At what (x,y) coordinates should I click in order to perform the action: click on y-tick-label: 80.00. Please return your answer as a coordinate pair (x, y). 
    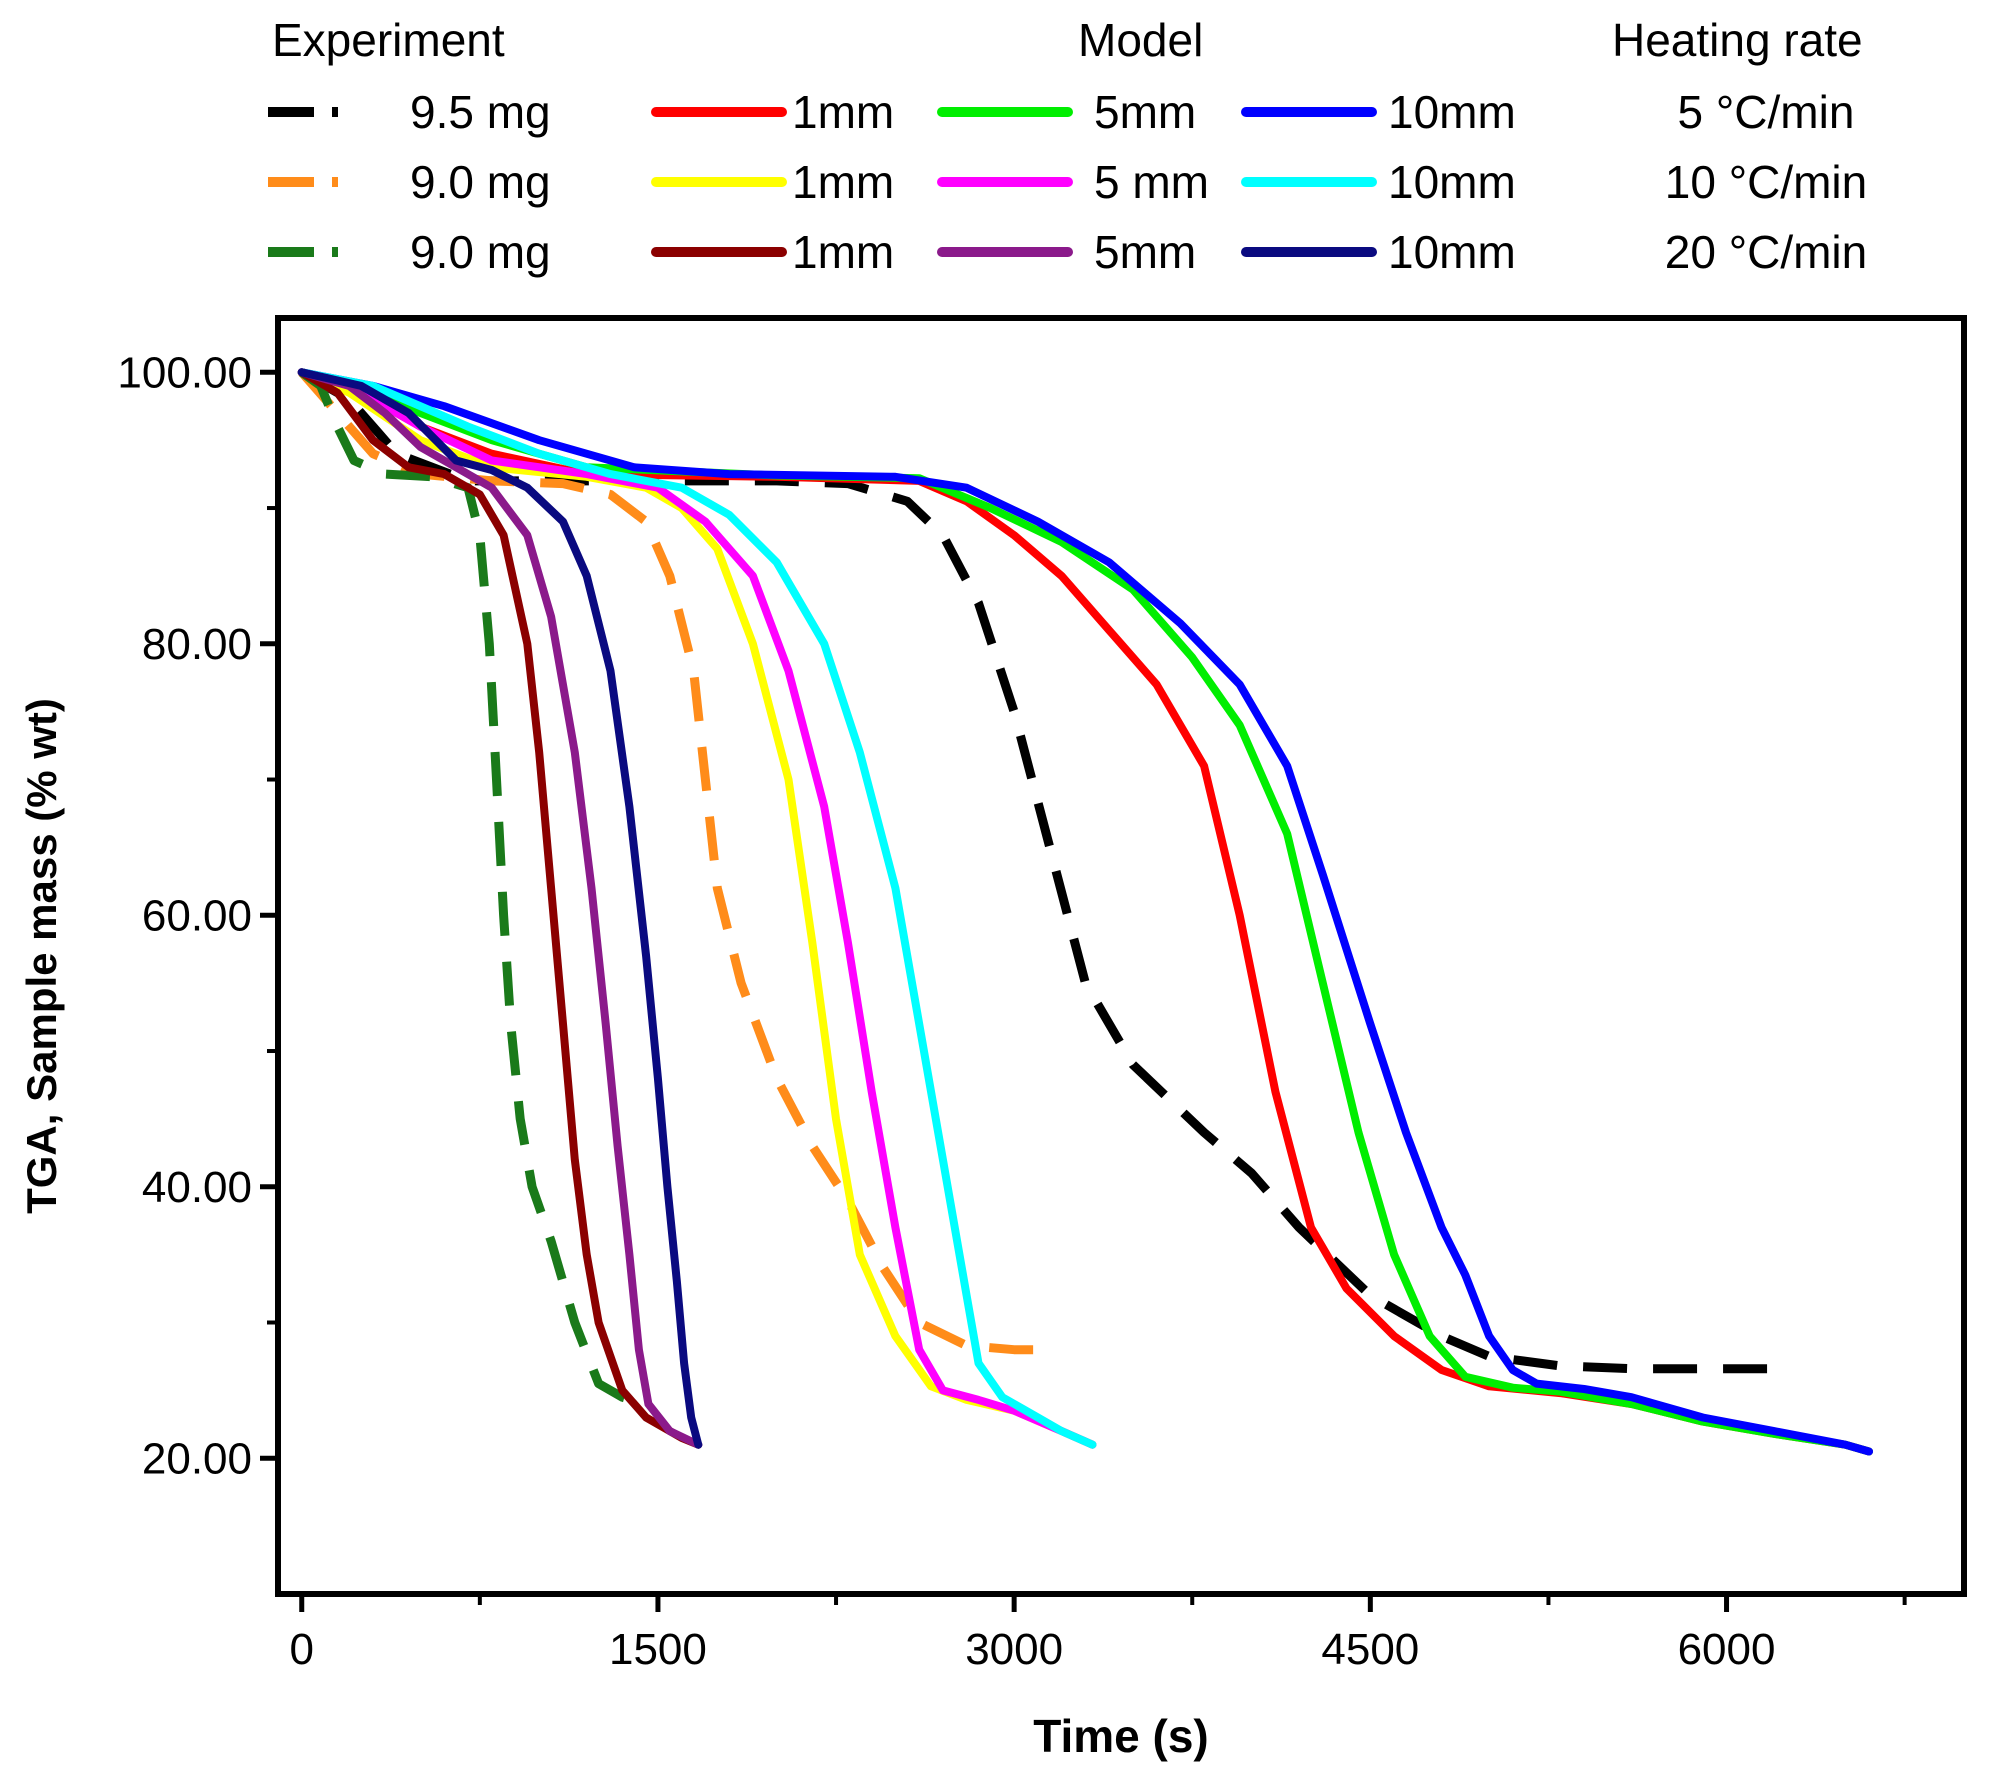
    Looking at the image, I should click on (197, 644).